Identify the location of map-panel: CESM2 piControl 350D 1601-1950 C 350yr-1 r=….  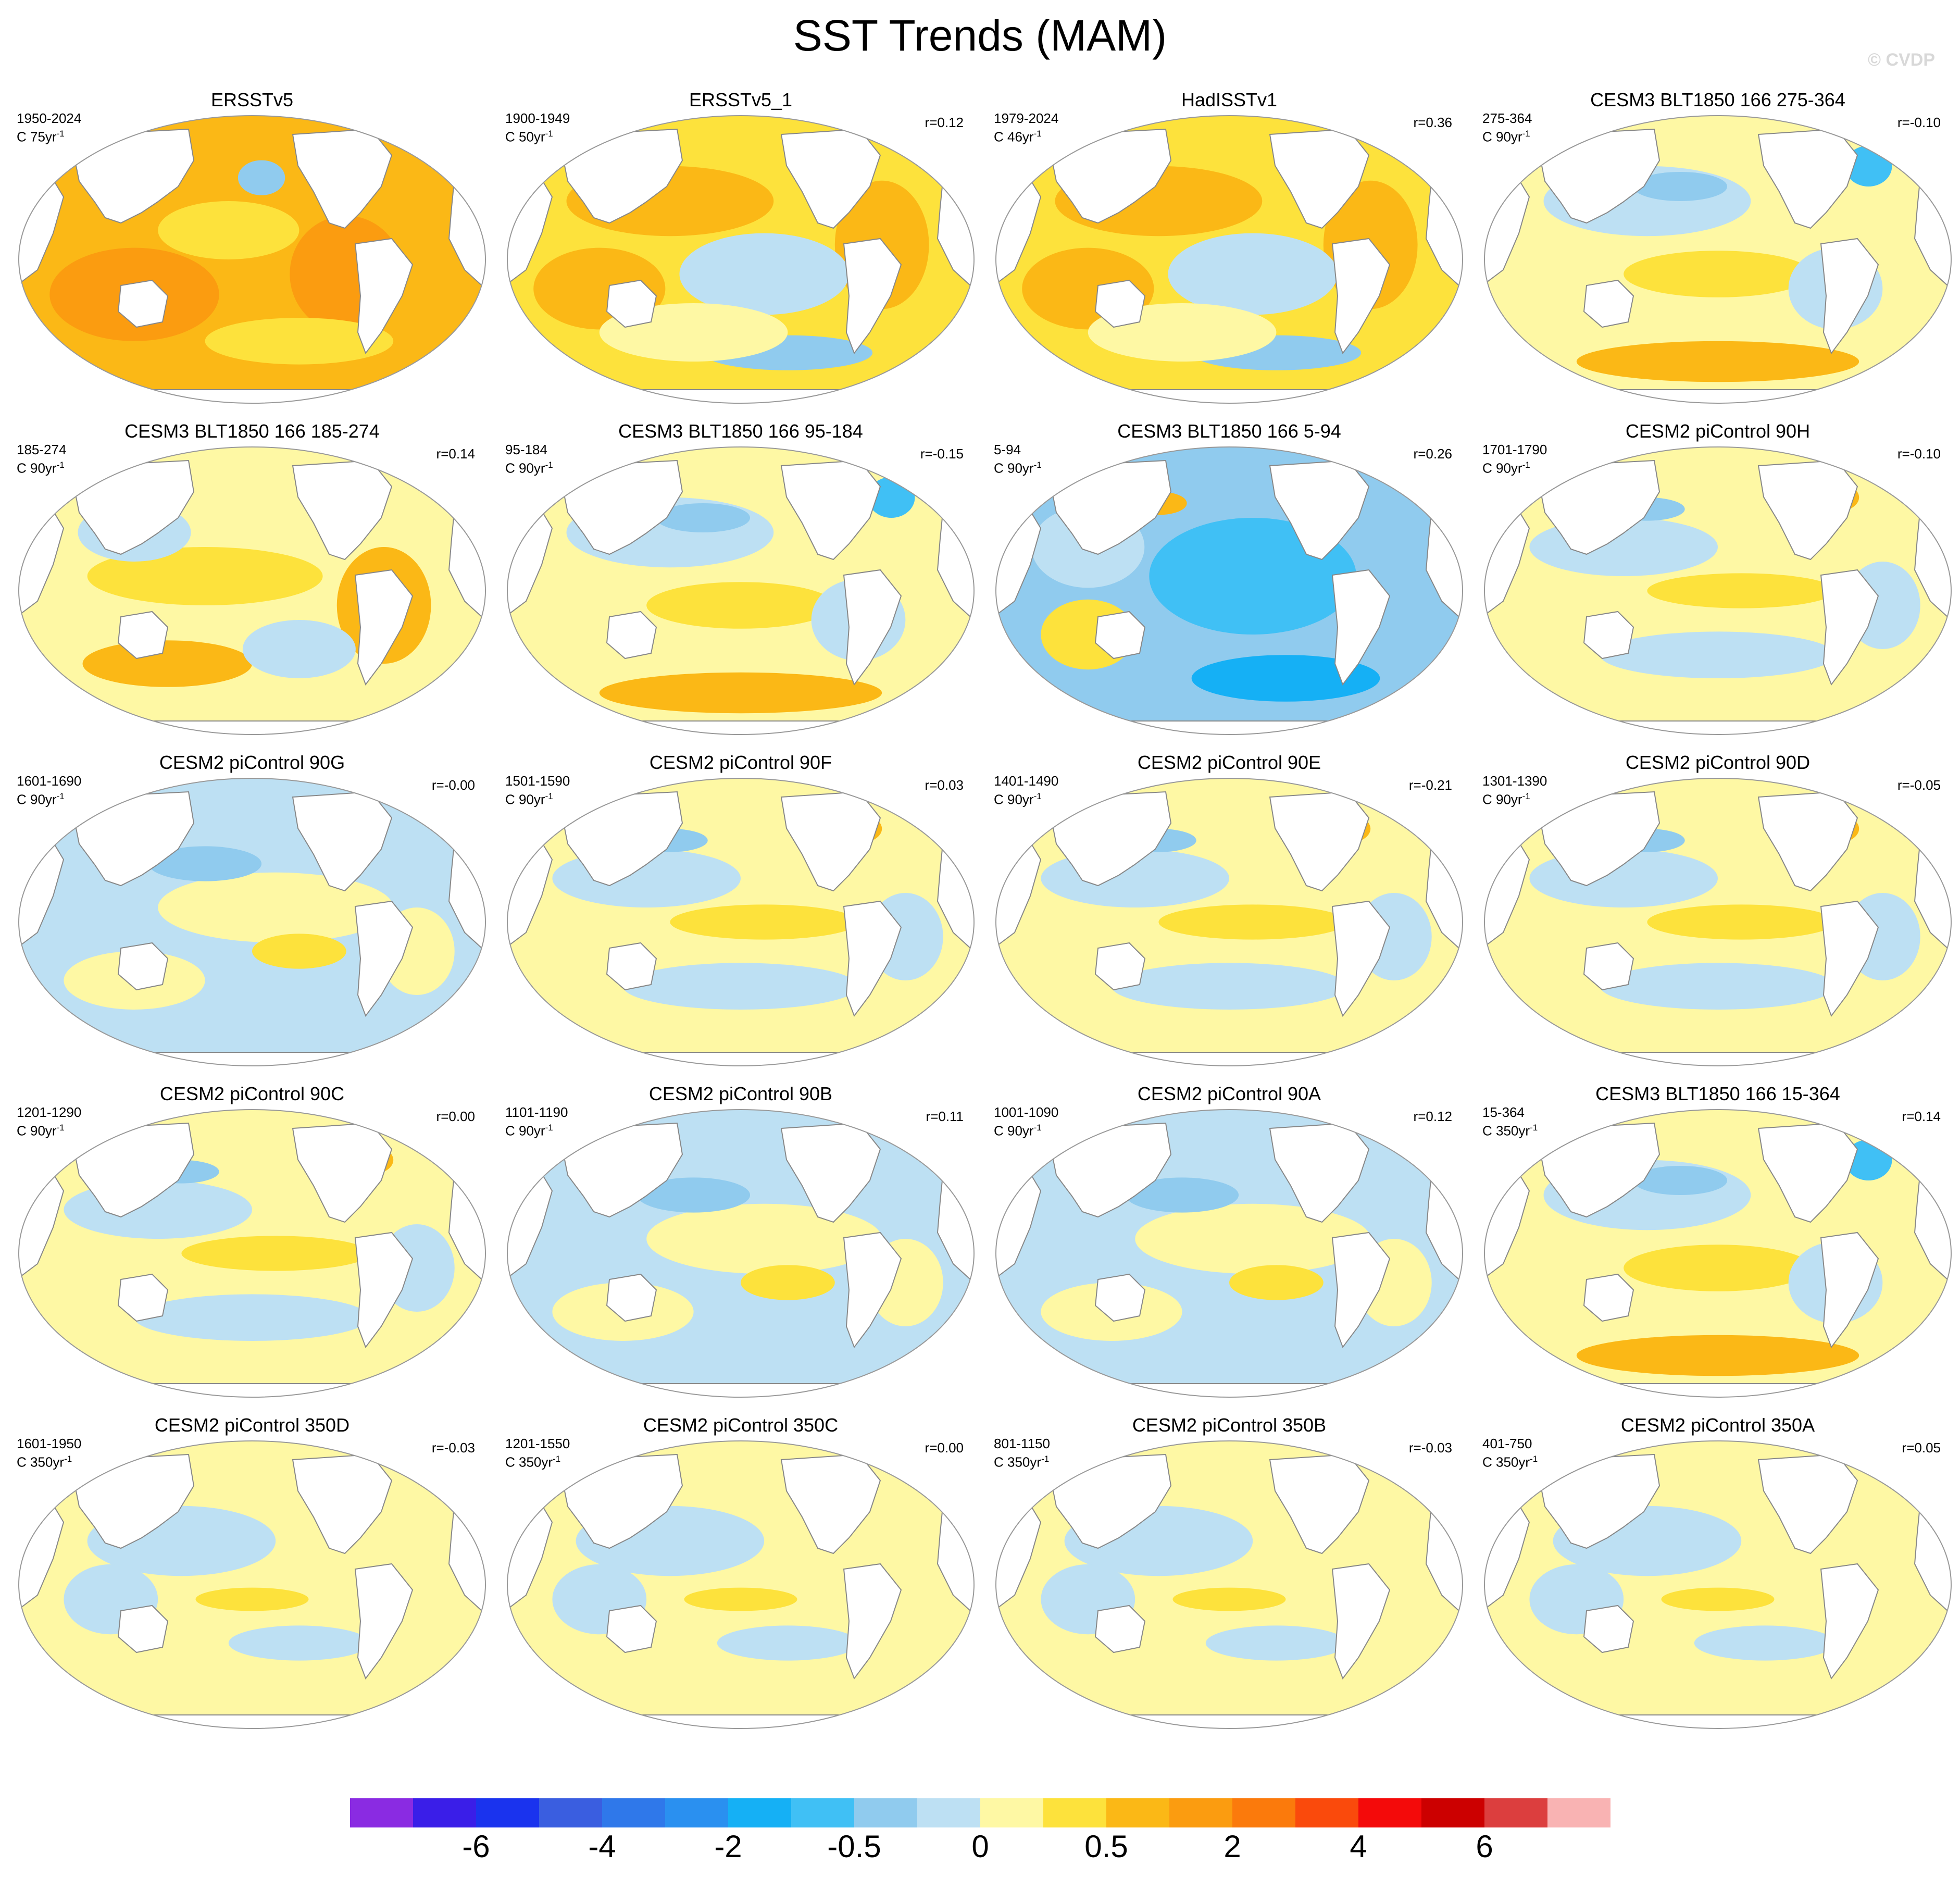
(252, 1579).